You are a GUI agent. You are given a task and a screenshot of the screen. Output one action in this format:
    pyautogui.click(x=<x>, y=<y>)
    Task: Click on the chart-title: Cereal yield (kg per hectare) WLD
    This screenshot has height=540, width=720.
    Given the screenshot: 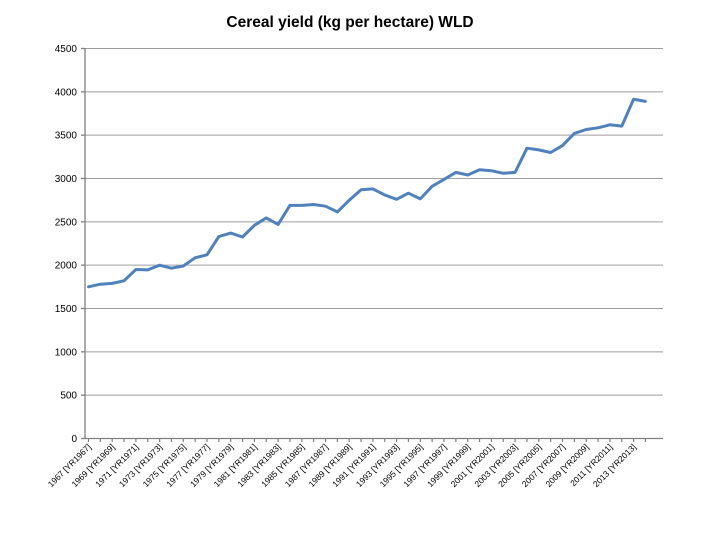 What is the action you would take?
    pyautogui.click(x=349, y=22)
    